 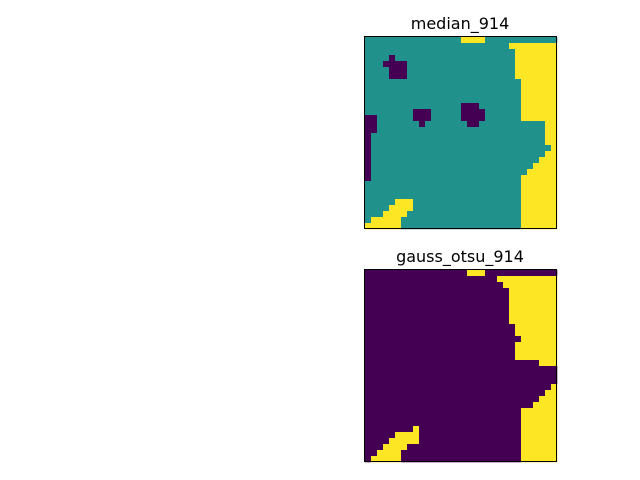 What do you see at coordinates (460, 24) in the screenshot?
I see `panel-title-median: median_914` at bounding box center [460, 24].